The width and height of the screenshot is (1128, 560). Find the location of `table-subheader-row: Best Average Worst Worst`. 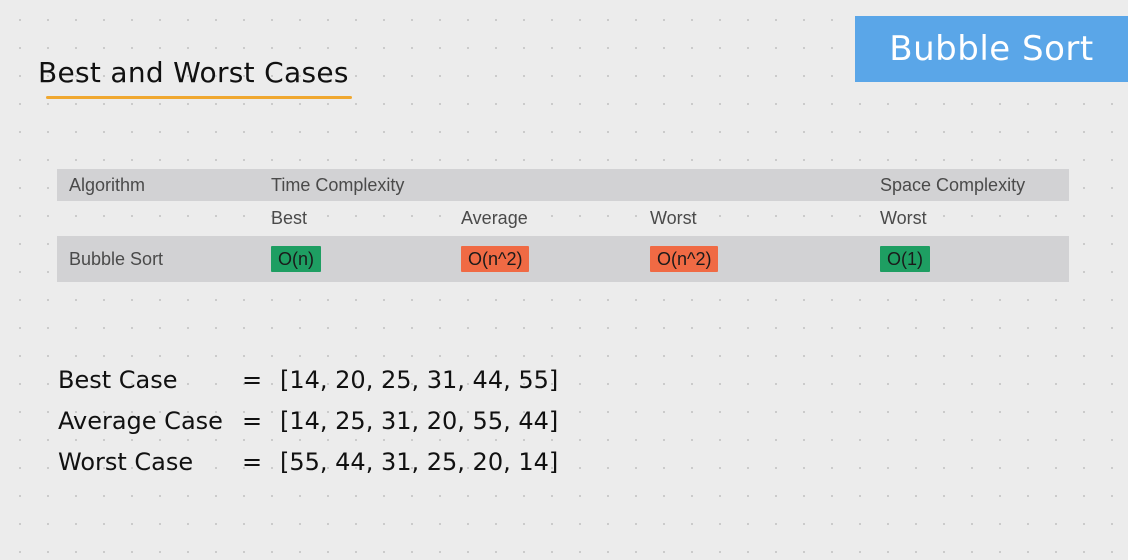

table-subheader-row: Best Average Worst Worst is located at coordinates (563, 218).